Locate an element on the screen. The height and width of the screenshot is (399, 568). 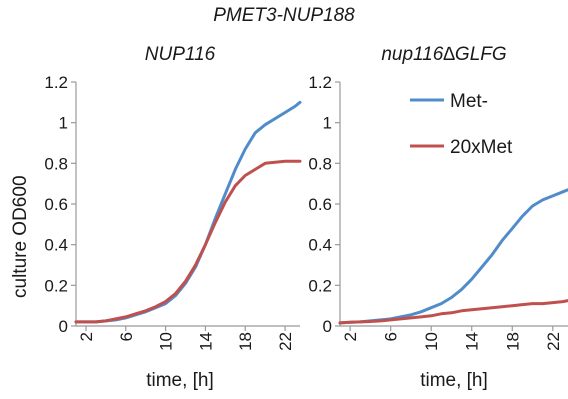
right-y-tick-label: 0.8 is located at coordinates (320, 163).